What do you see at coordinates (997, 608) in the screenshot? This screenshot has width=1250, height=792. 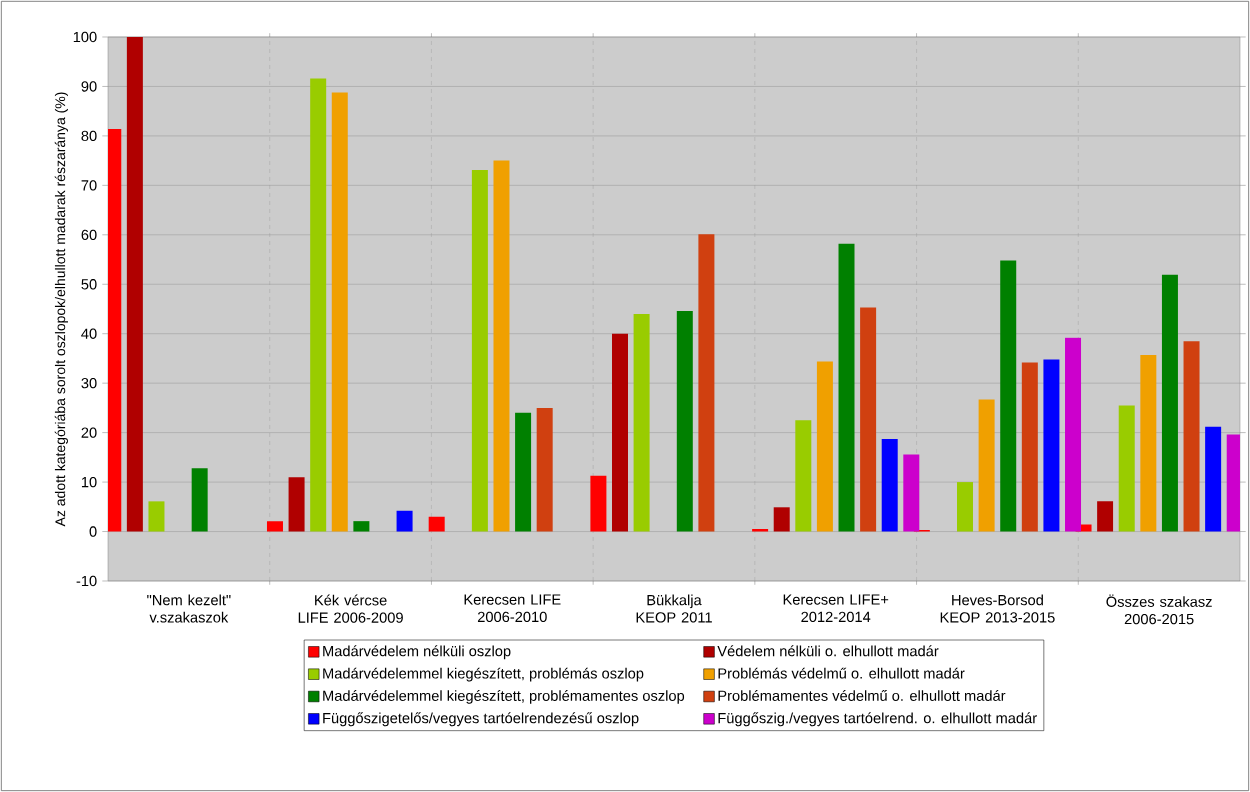 I see `x-tick-label: Heves-Borsod KEOP 2013-2015` at bounding box center [997, 608].